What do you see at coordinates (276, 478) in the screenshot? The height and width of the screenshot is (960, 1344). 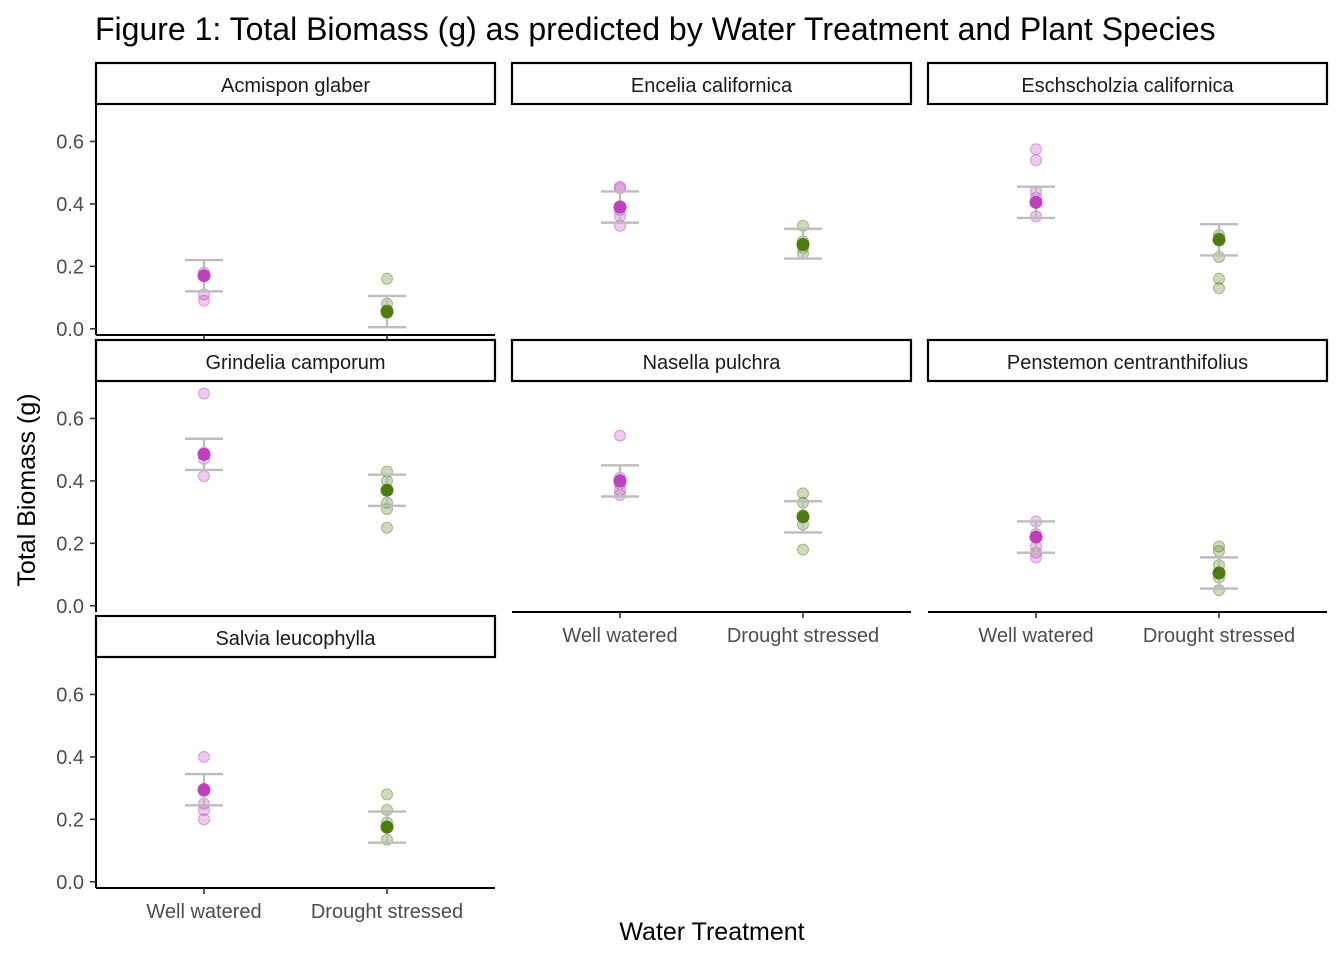 I see `facet-panel: Grindelia camporum 0.0 0.2 0.4 0.6` at bounding box center [276, 478].